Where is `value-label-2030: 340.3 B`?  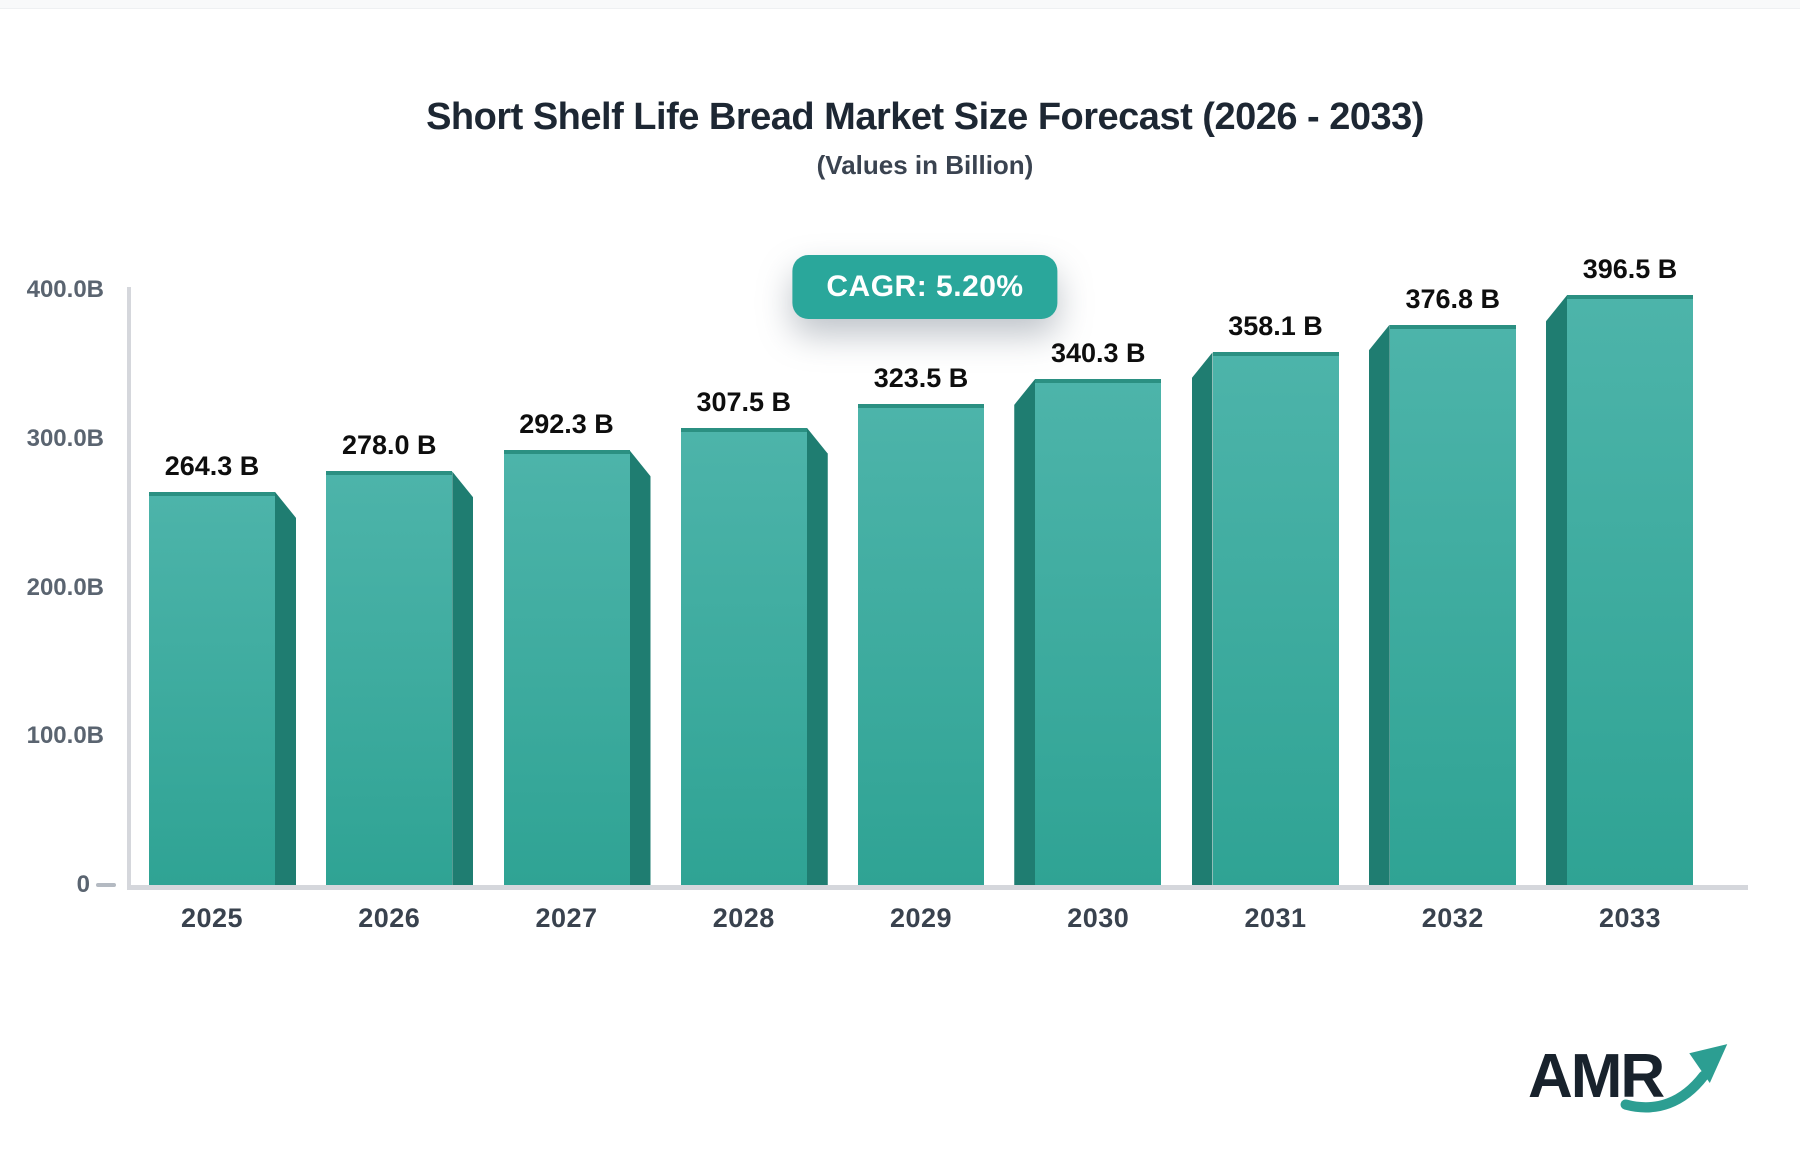
value-label-2030: 340.3 B is located at coordinates (1098, 352).